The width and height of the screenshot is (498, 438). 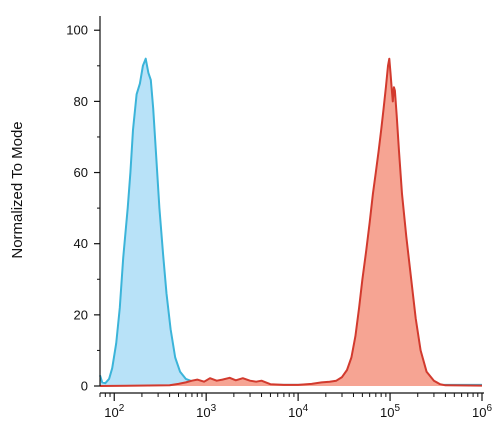 What do you see at coordinates (81, 243) in the screenshot?
I see `y-tick-label: 40` at bounding box center [81, 243].